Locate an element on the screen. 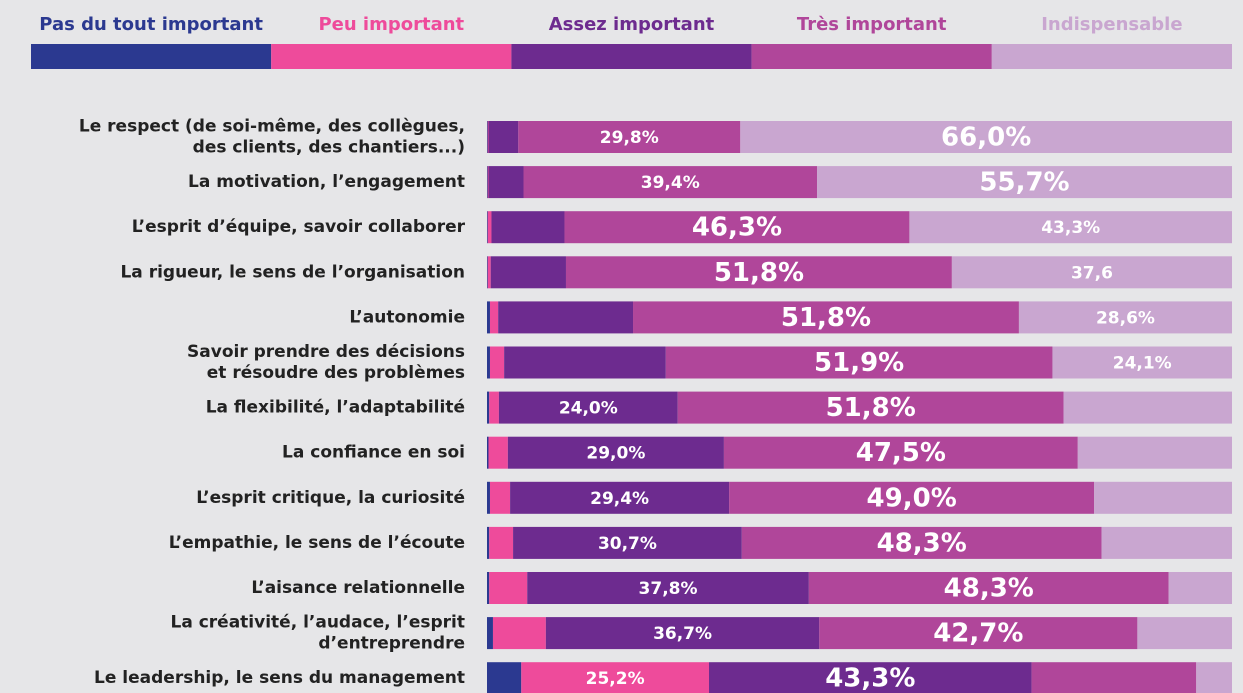  value-label: 29,4% is located at coordinates (619, 499).